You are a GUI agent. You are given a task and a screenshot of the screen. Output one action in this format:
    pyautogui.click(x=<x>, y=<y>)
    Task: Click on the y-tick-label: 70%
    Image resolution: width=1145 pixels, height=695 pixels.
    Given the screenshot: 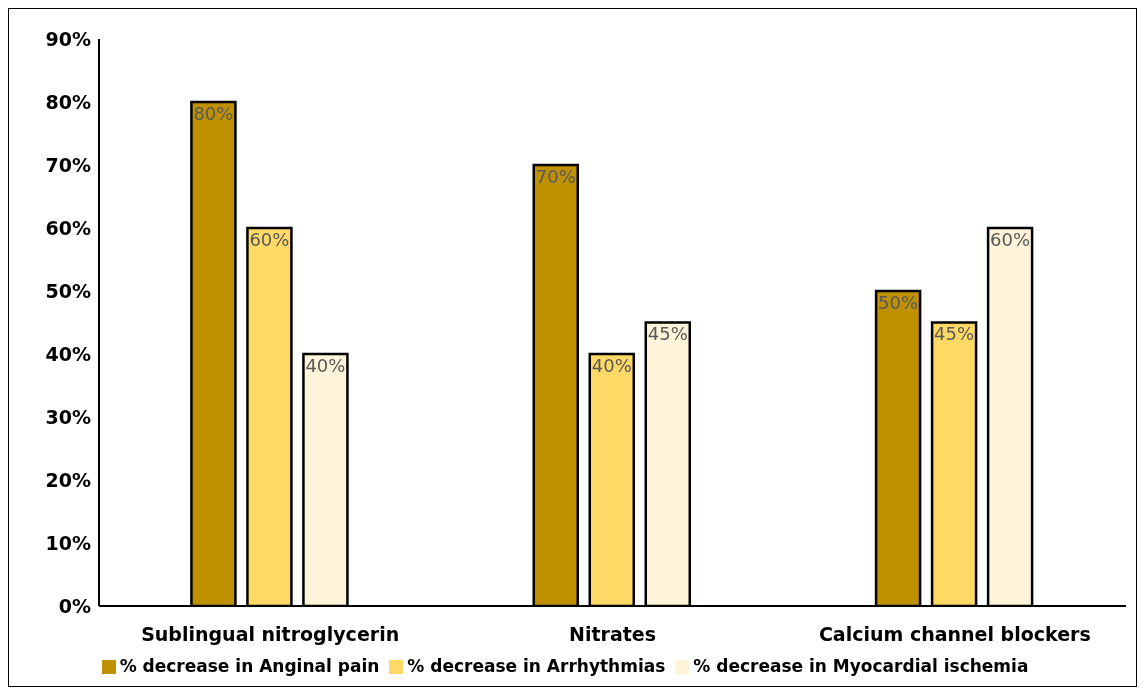 What is the action you would take?
    pyautogui.click(x=68, y=164)
    